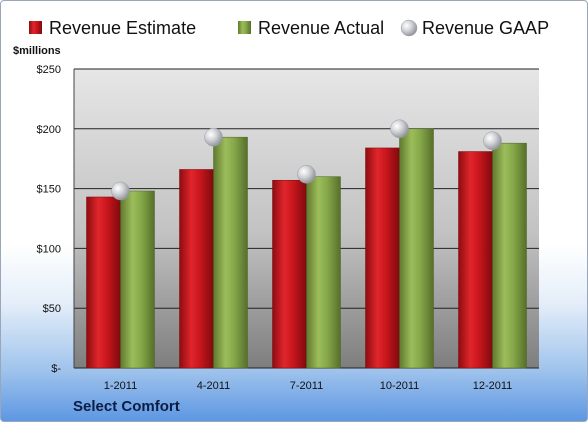  Describe the element at coordinates (49, 249) in the screenshot. I see `y-tick-label: $100` at that location.